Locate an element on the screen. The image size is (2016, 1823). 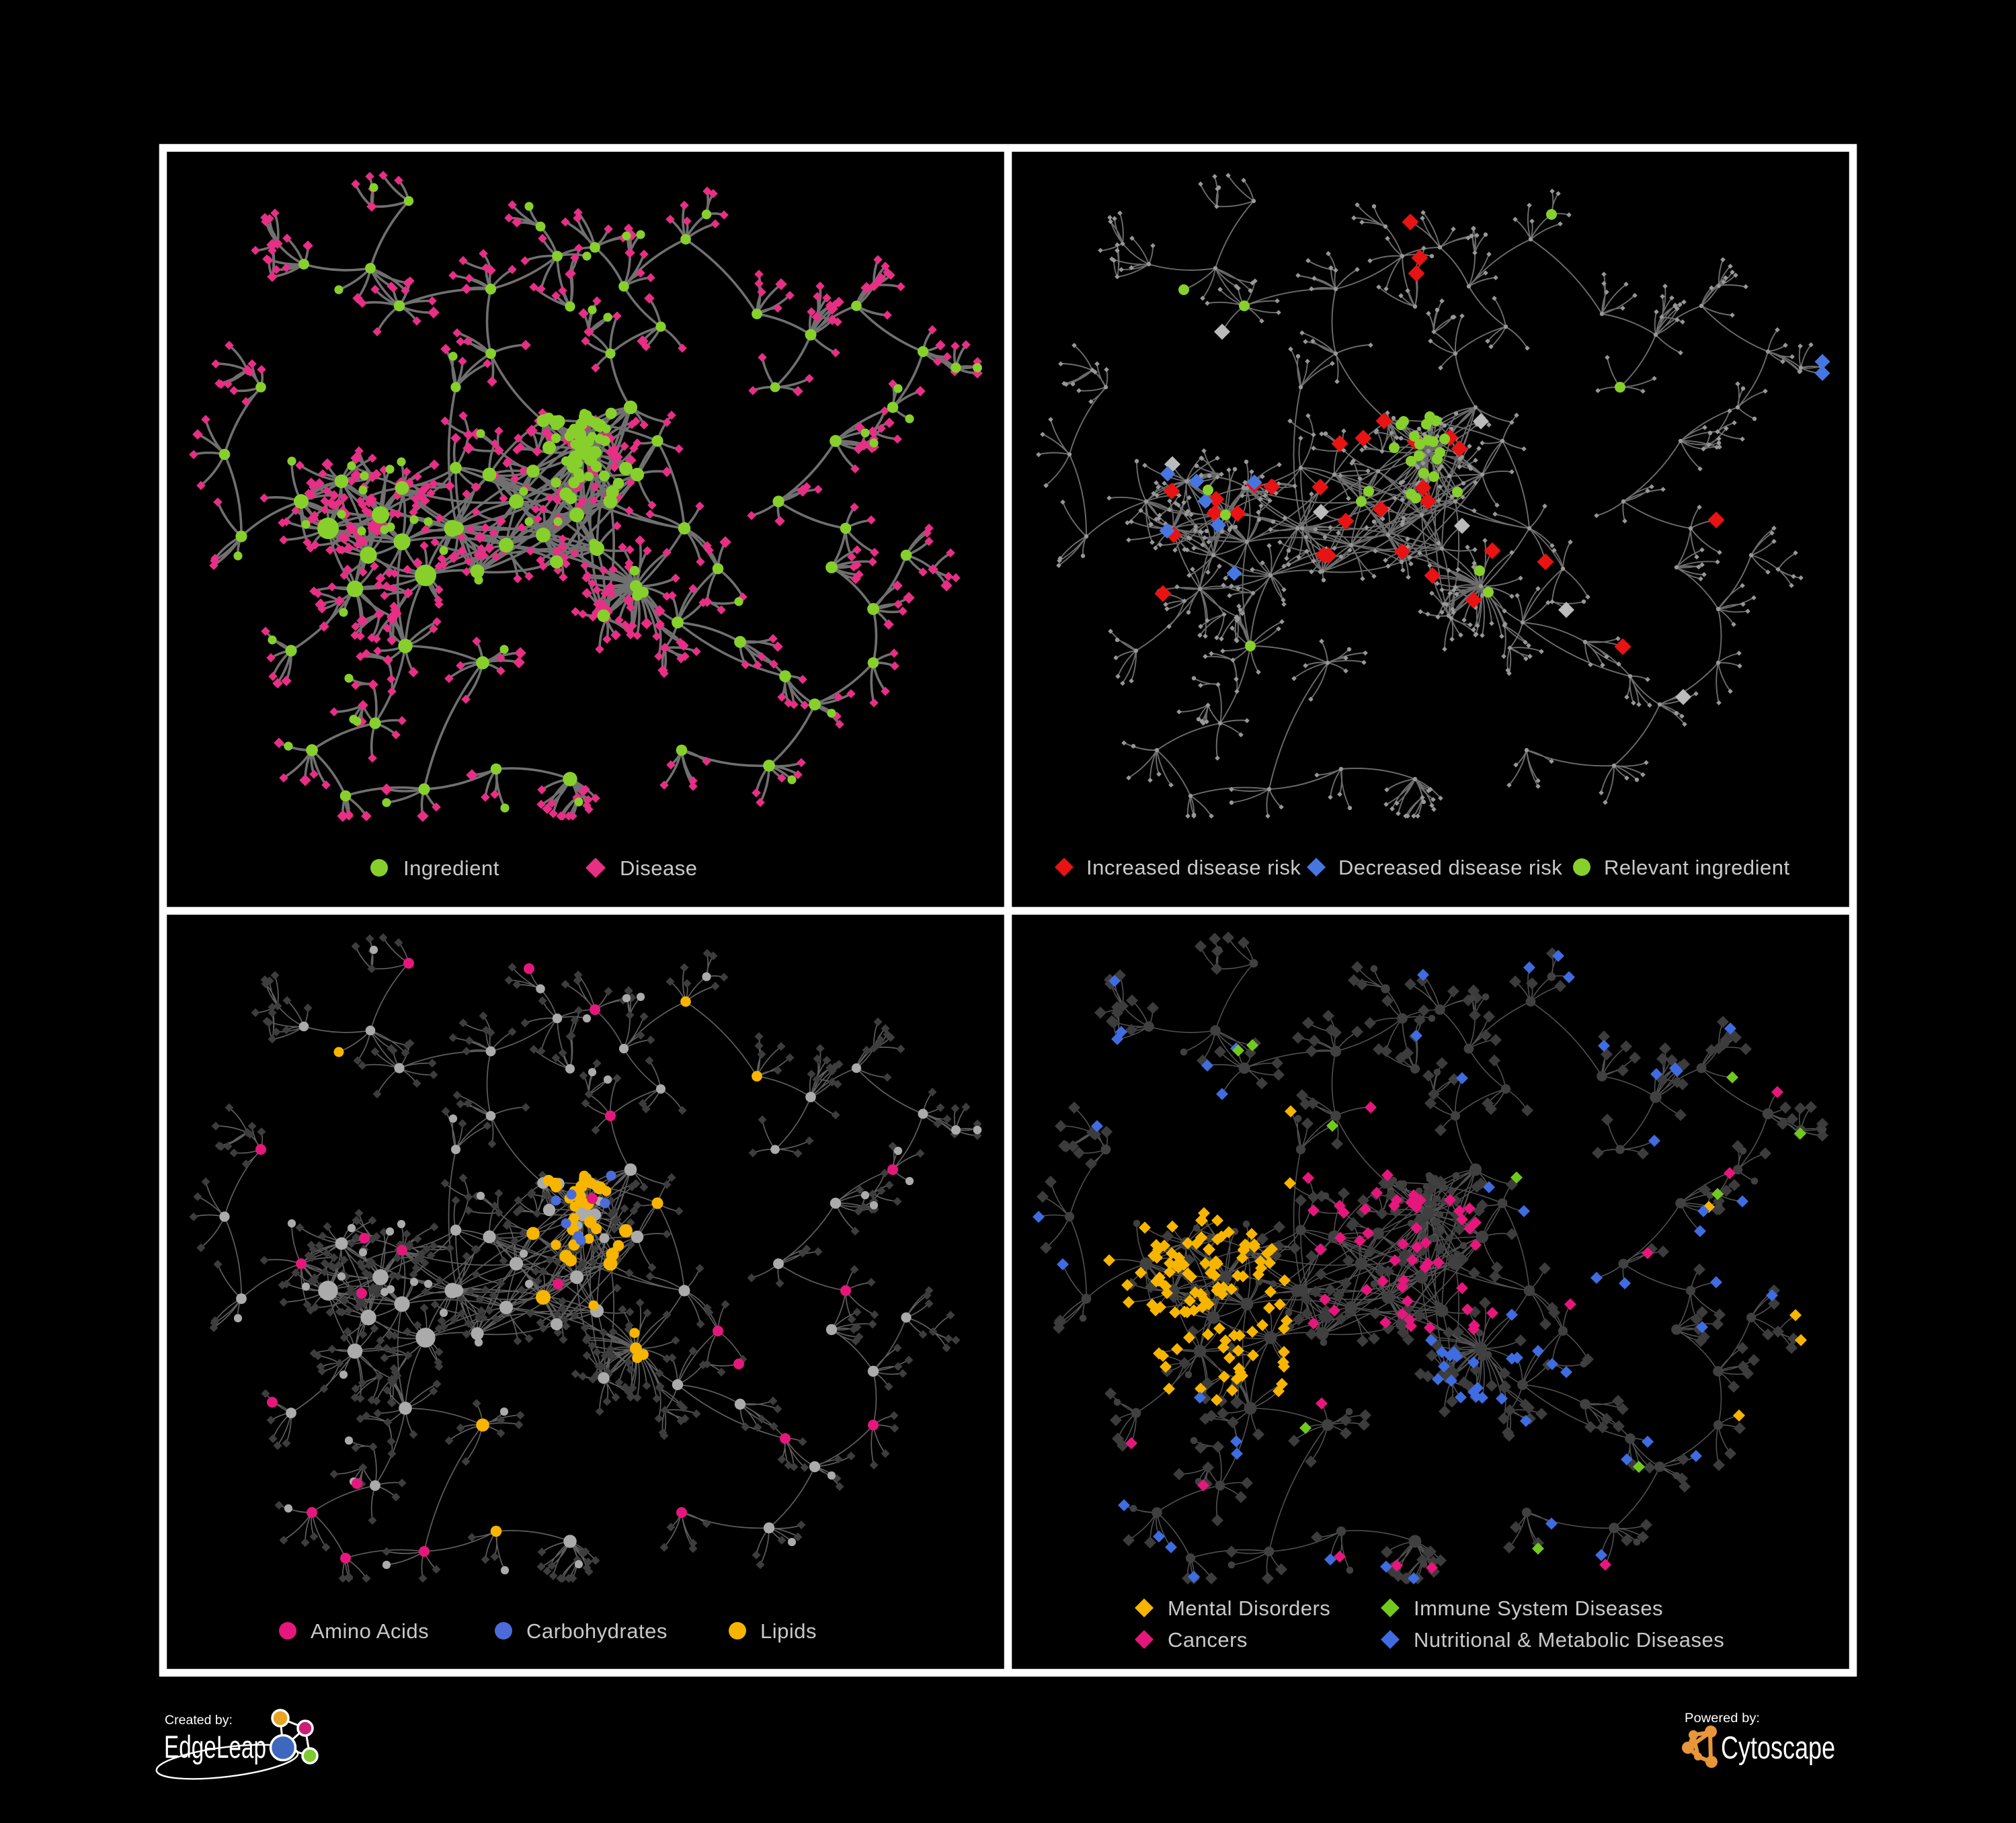
svg-text: Created by: is located at coordinates (199, 1720).